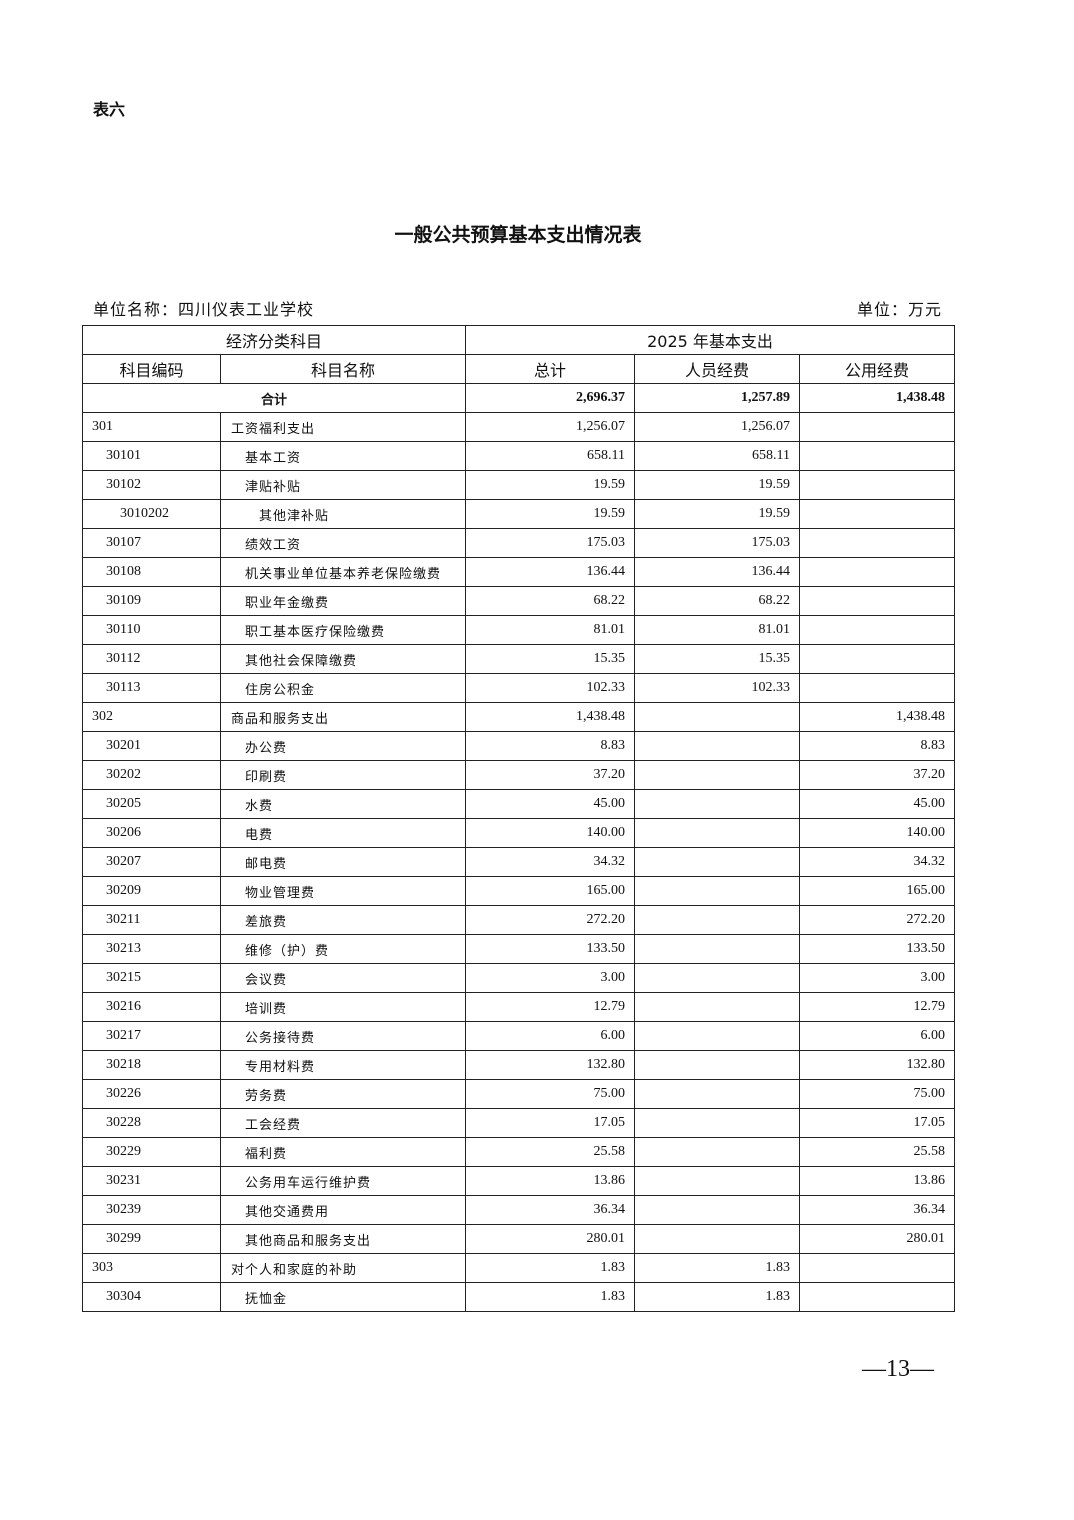 This screenshot has width=1074, height=1520. Describe the element at coordinates (518, 398) in the screenshot. I see `total-row: 合计 2,696.37 1,257.89 1,438.48` at that location.